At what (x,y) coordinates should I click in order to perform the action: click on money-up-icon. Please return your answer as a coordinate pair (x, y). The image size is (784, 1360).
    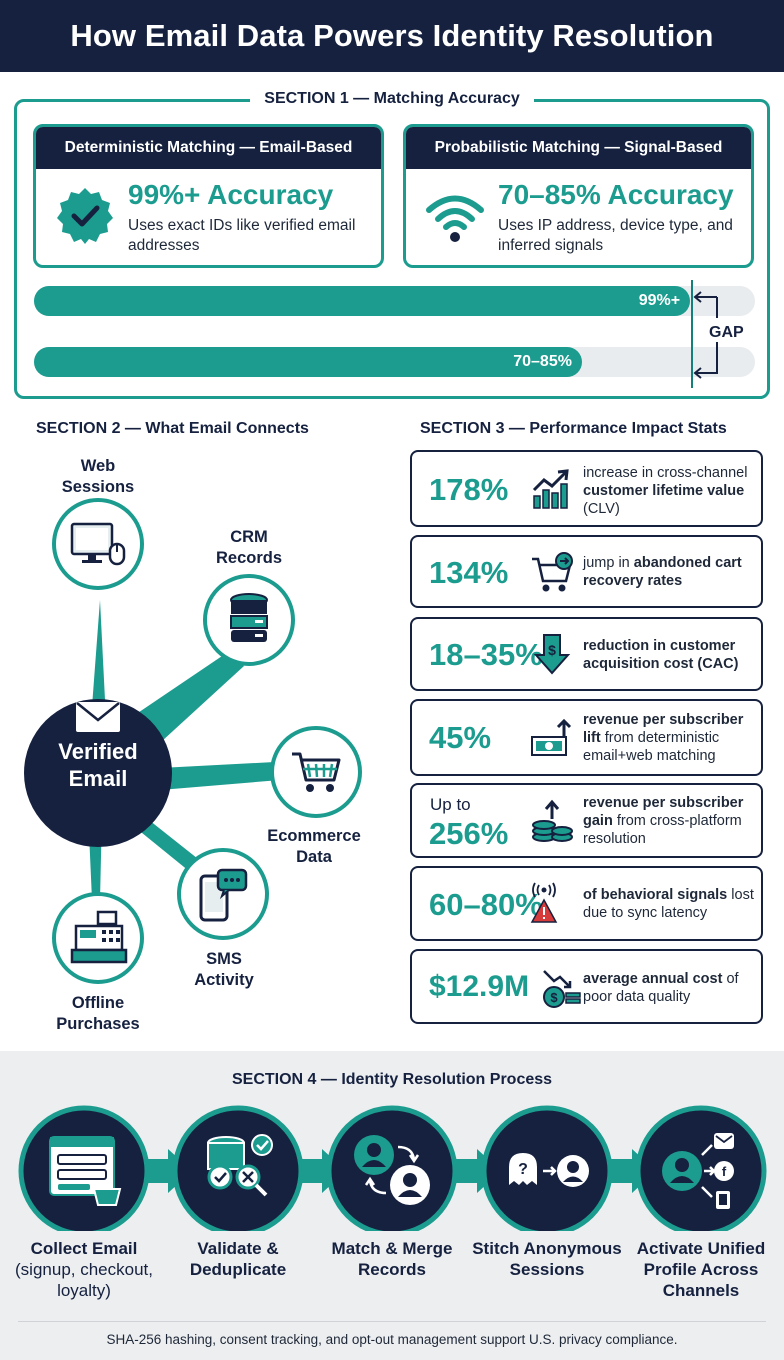
    Looking at the image, I should click on (551, 737).